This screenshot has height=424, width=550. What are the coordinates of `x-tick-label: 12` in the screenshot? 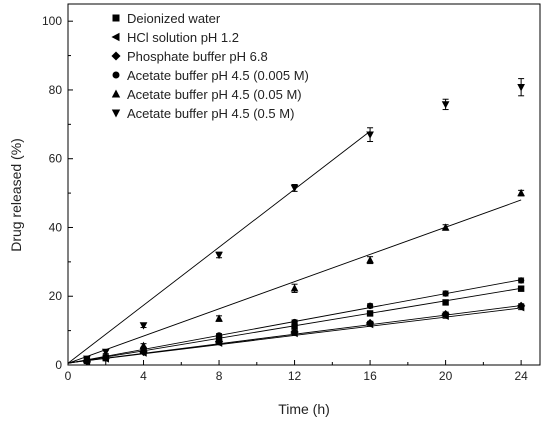 It's located at (295, 376).